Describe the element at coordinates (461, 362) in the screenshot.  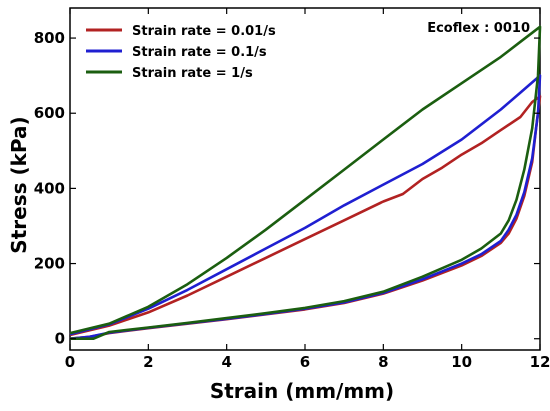
I see `x-tick-label: 10` at that location.